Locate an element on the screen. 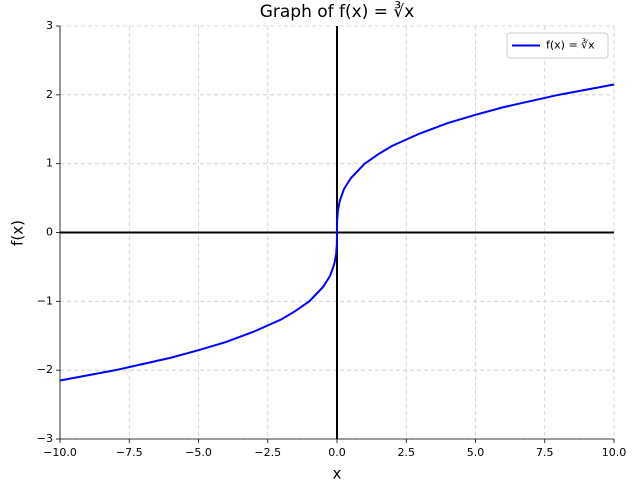 The image size is (638, 486). x-tick-label: −10.0 is located at coordinates (60, 452).